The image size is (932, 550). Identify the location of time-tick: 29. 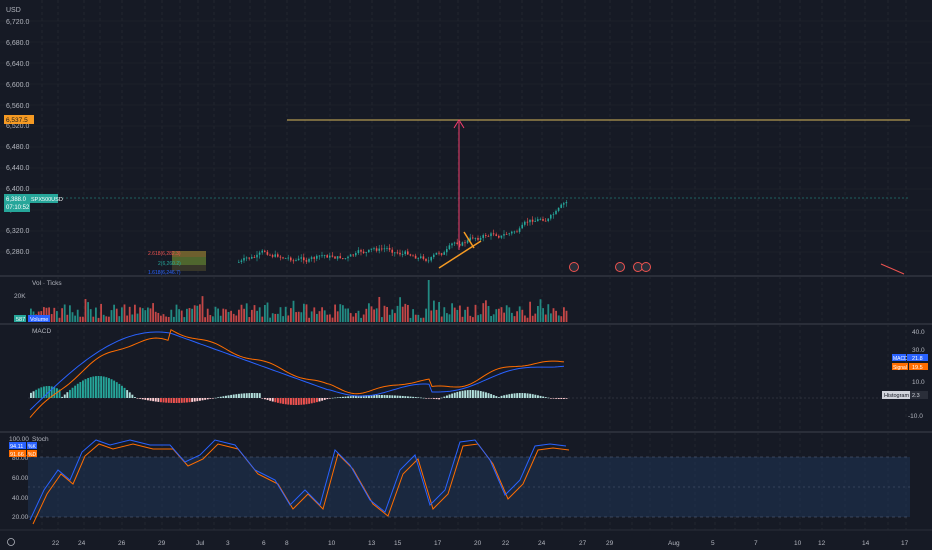
(162, 543).